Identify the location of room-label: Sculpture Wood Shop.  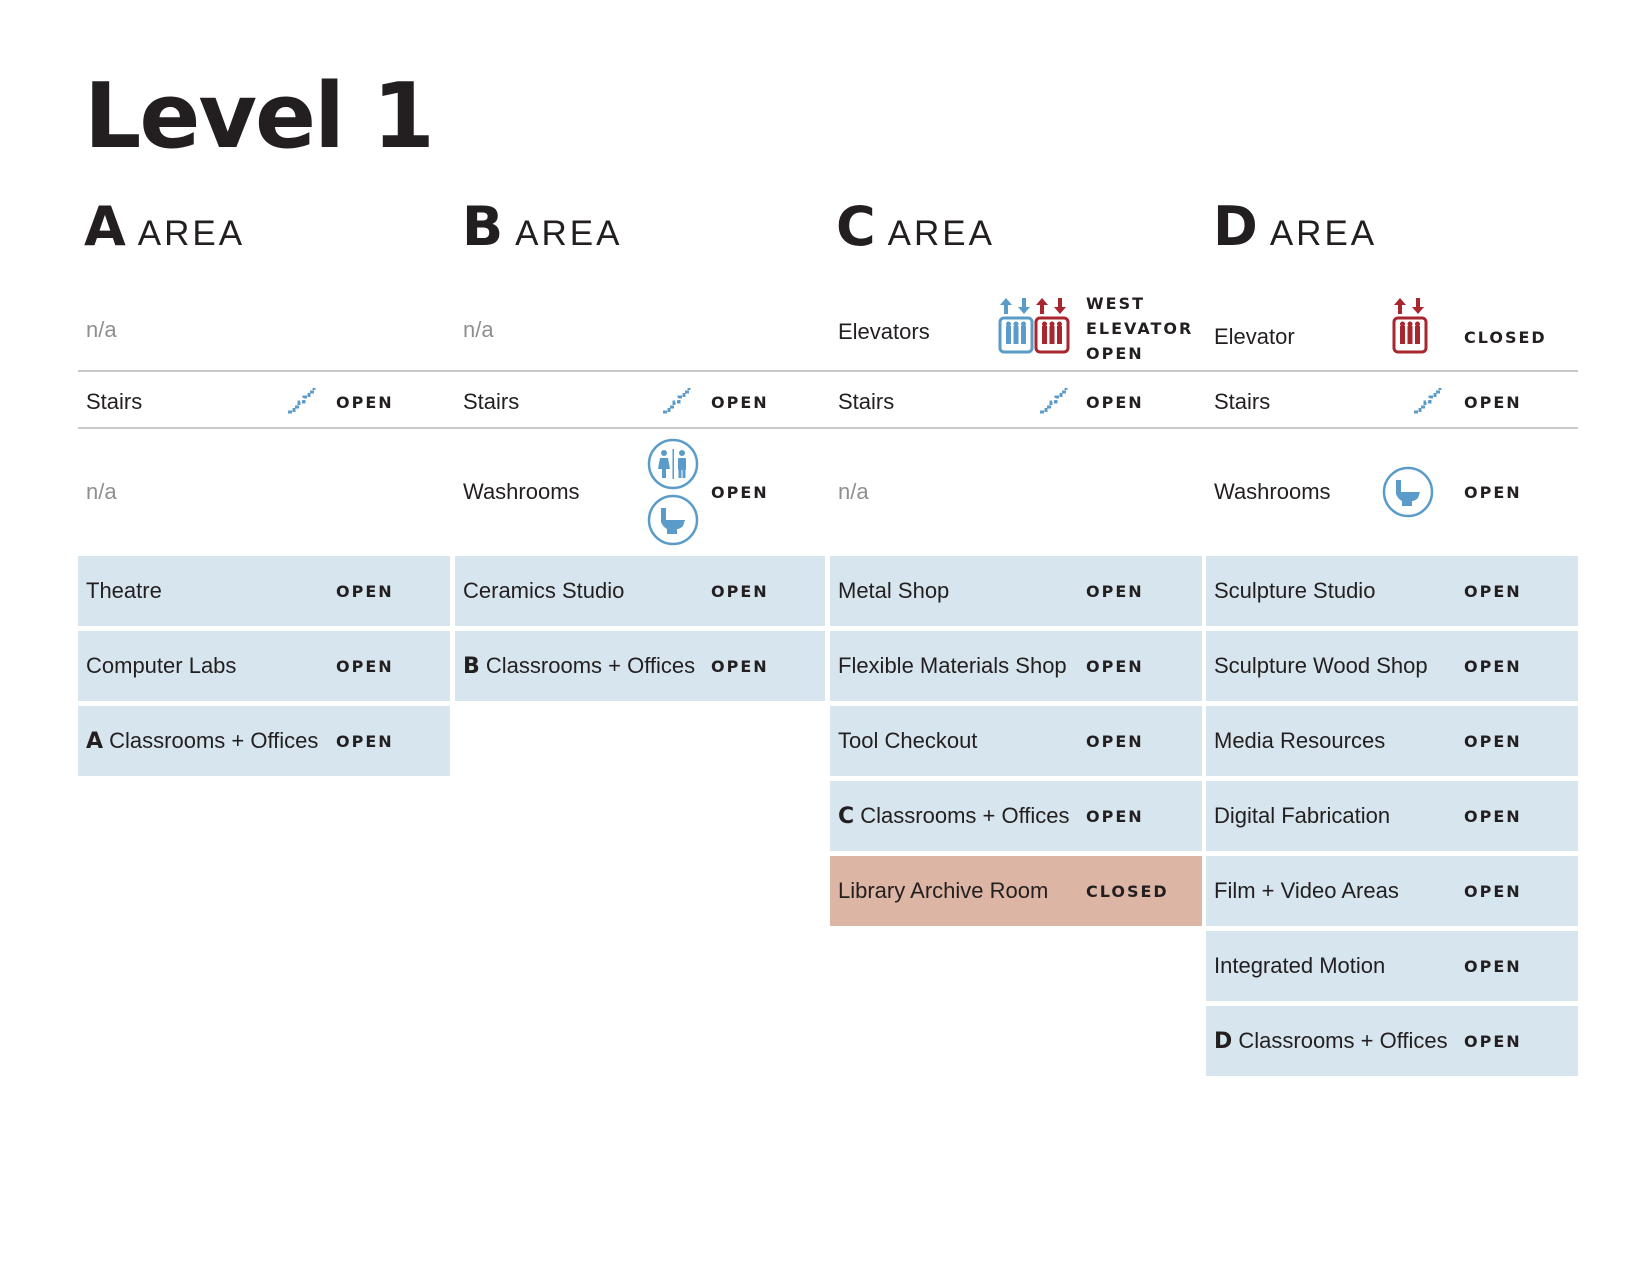
(1321, 666).